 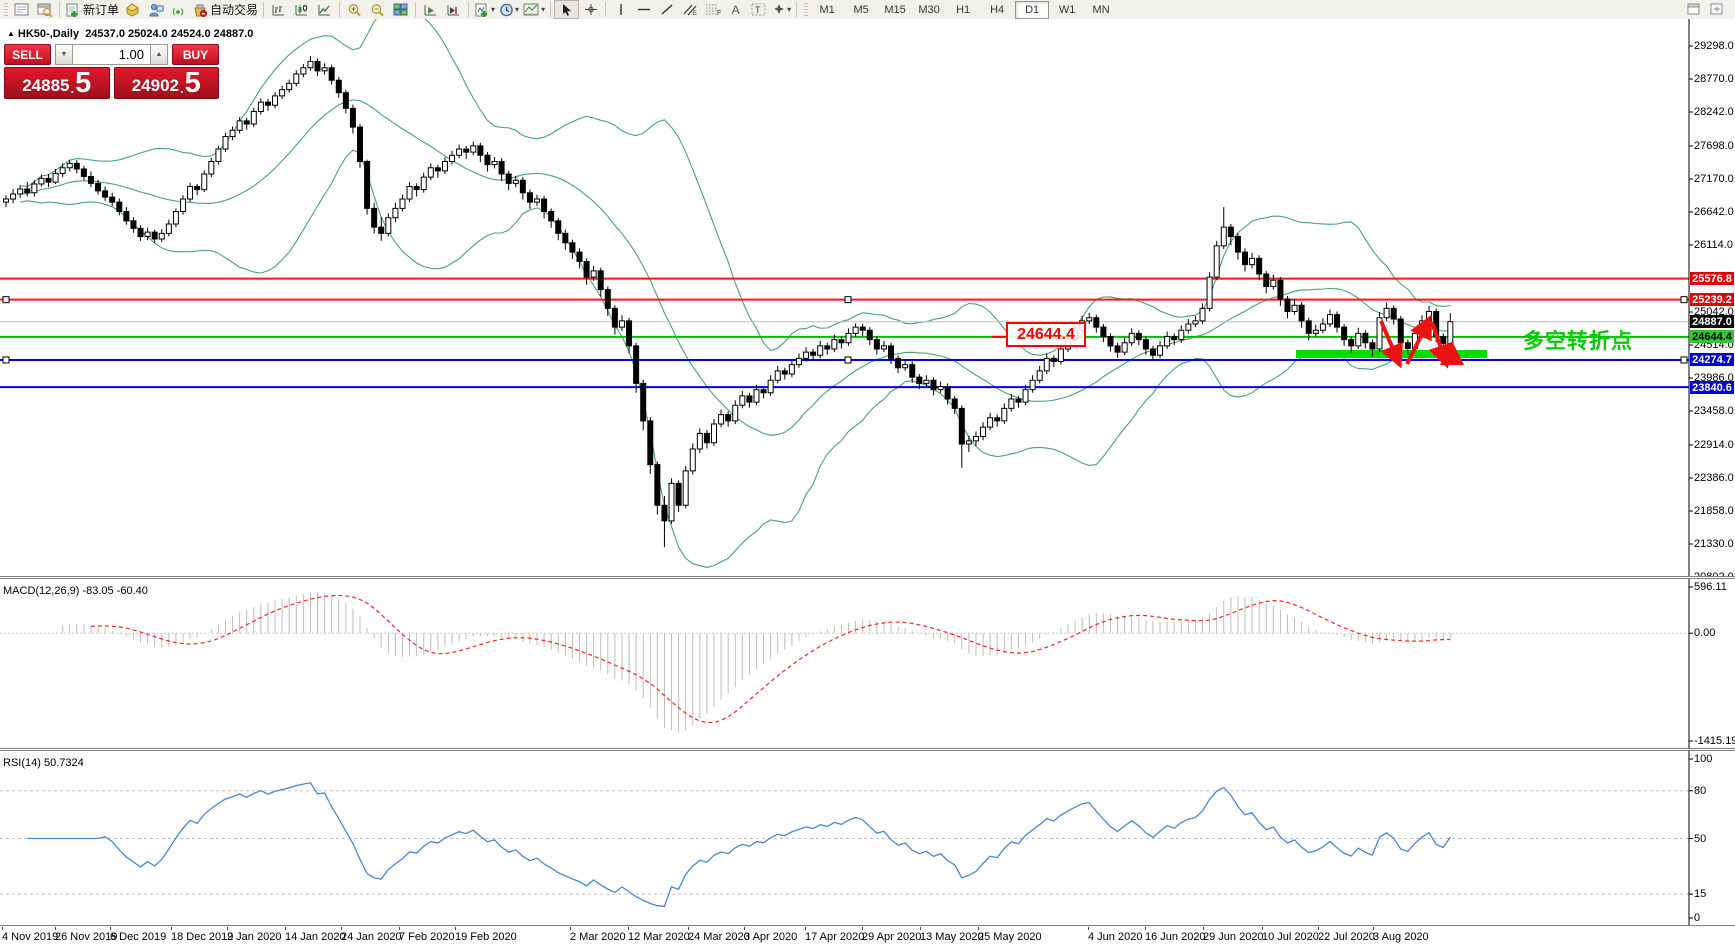 I want to click on chart-shift-icon, so click(x=453, y=9).